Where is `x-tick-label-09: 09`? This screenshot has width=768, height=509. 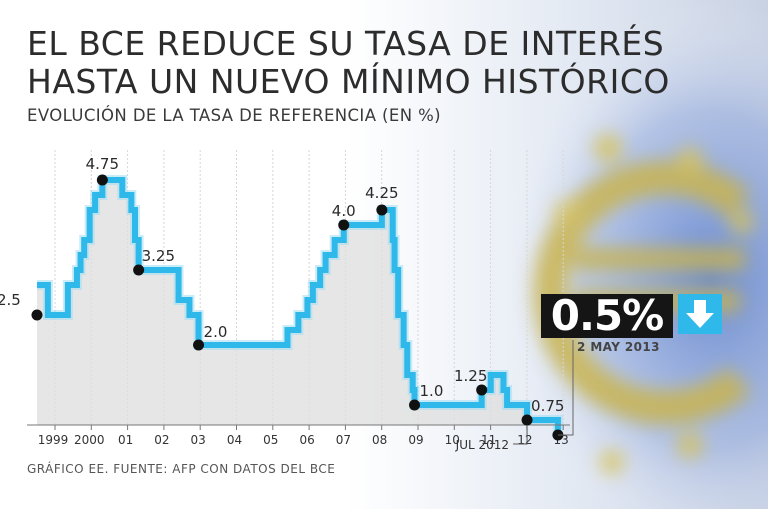 x-tick-label-09: 09 is located at coordinates (415, 440).